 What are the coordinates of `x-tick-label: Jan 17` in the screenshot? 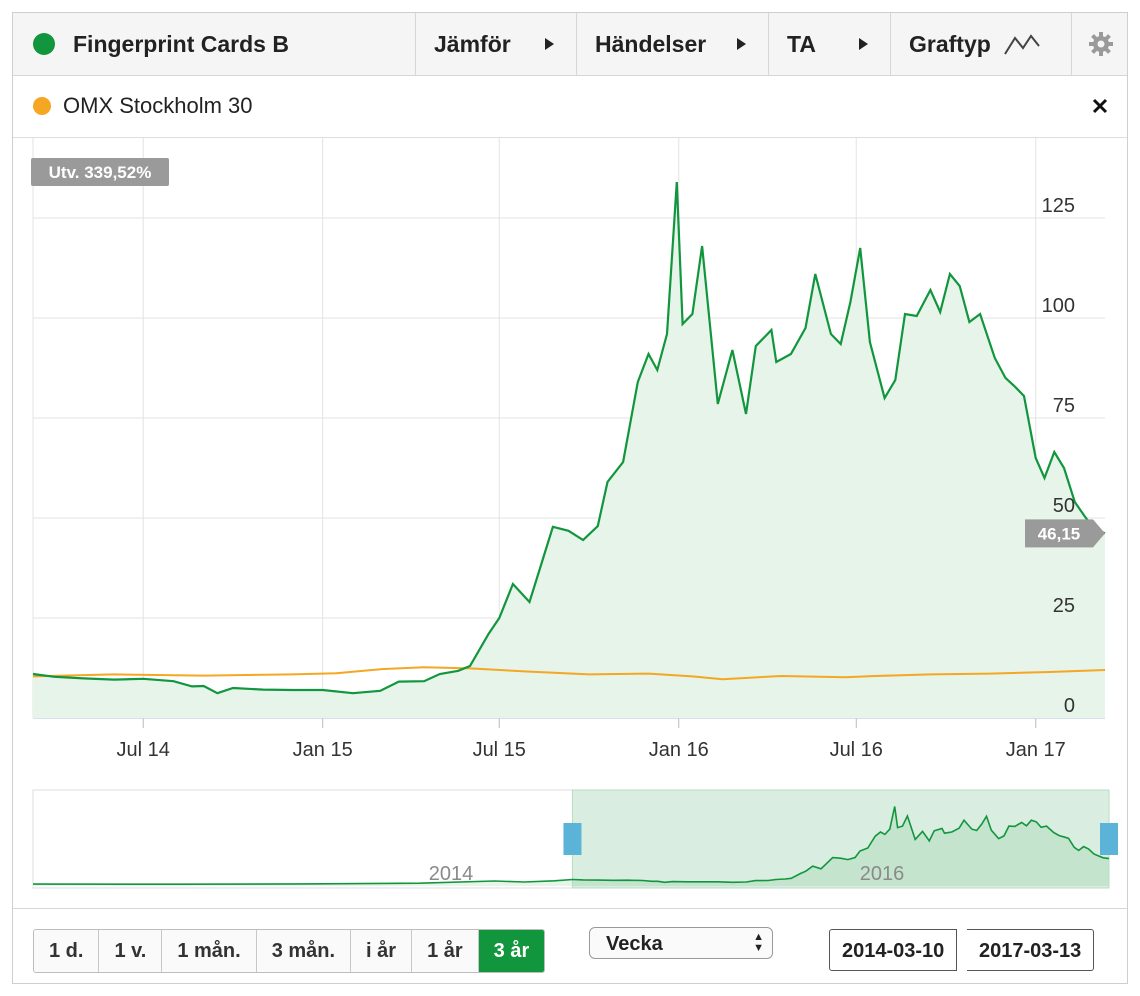 It's located at (1036, 750).